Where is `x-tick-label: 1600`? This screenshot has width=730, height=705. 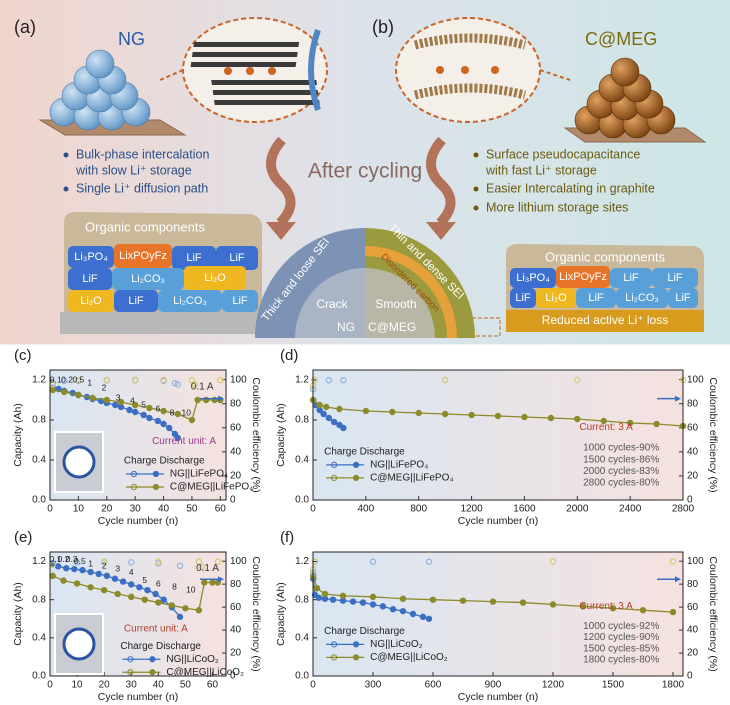
x-tick-label: 1600 is located at coordinates (524, 509).